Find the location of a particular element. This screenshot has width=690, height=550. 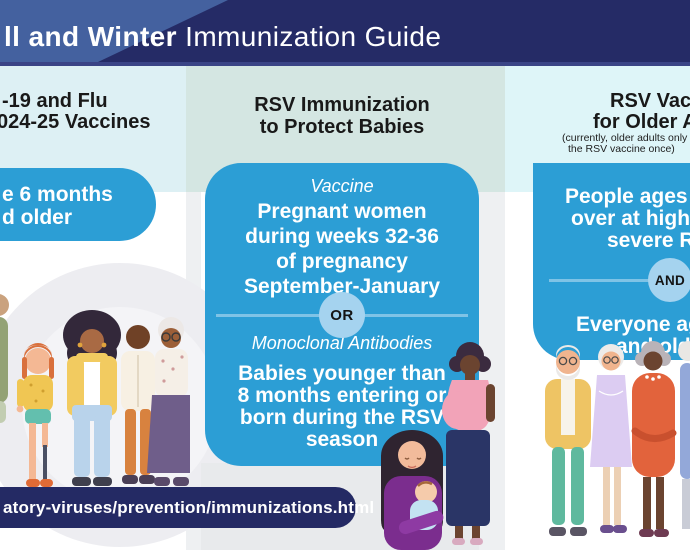

covid-flu-title-line2: 024-25 Vaccines is located at coordinates (75, 122).